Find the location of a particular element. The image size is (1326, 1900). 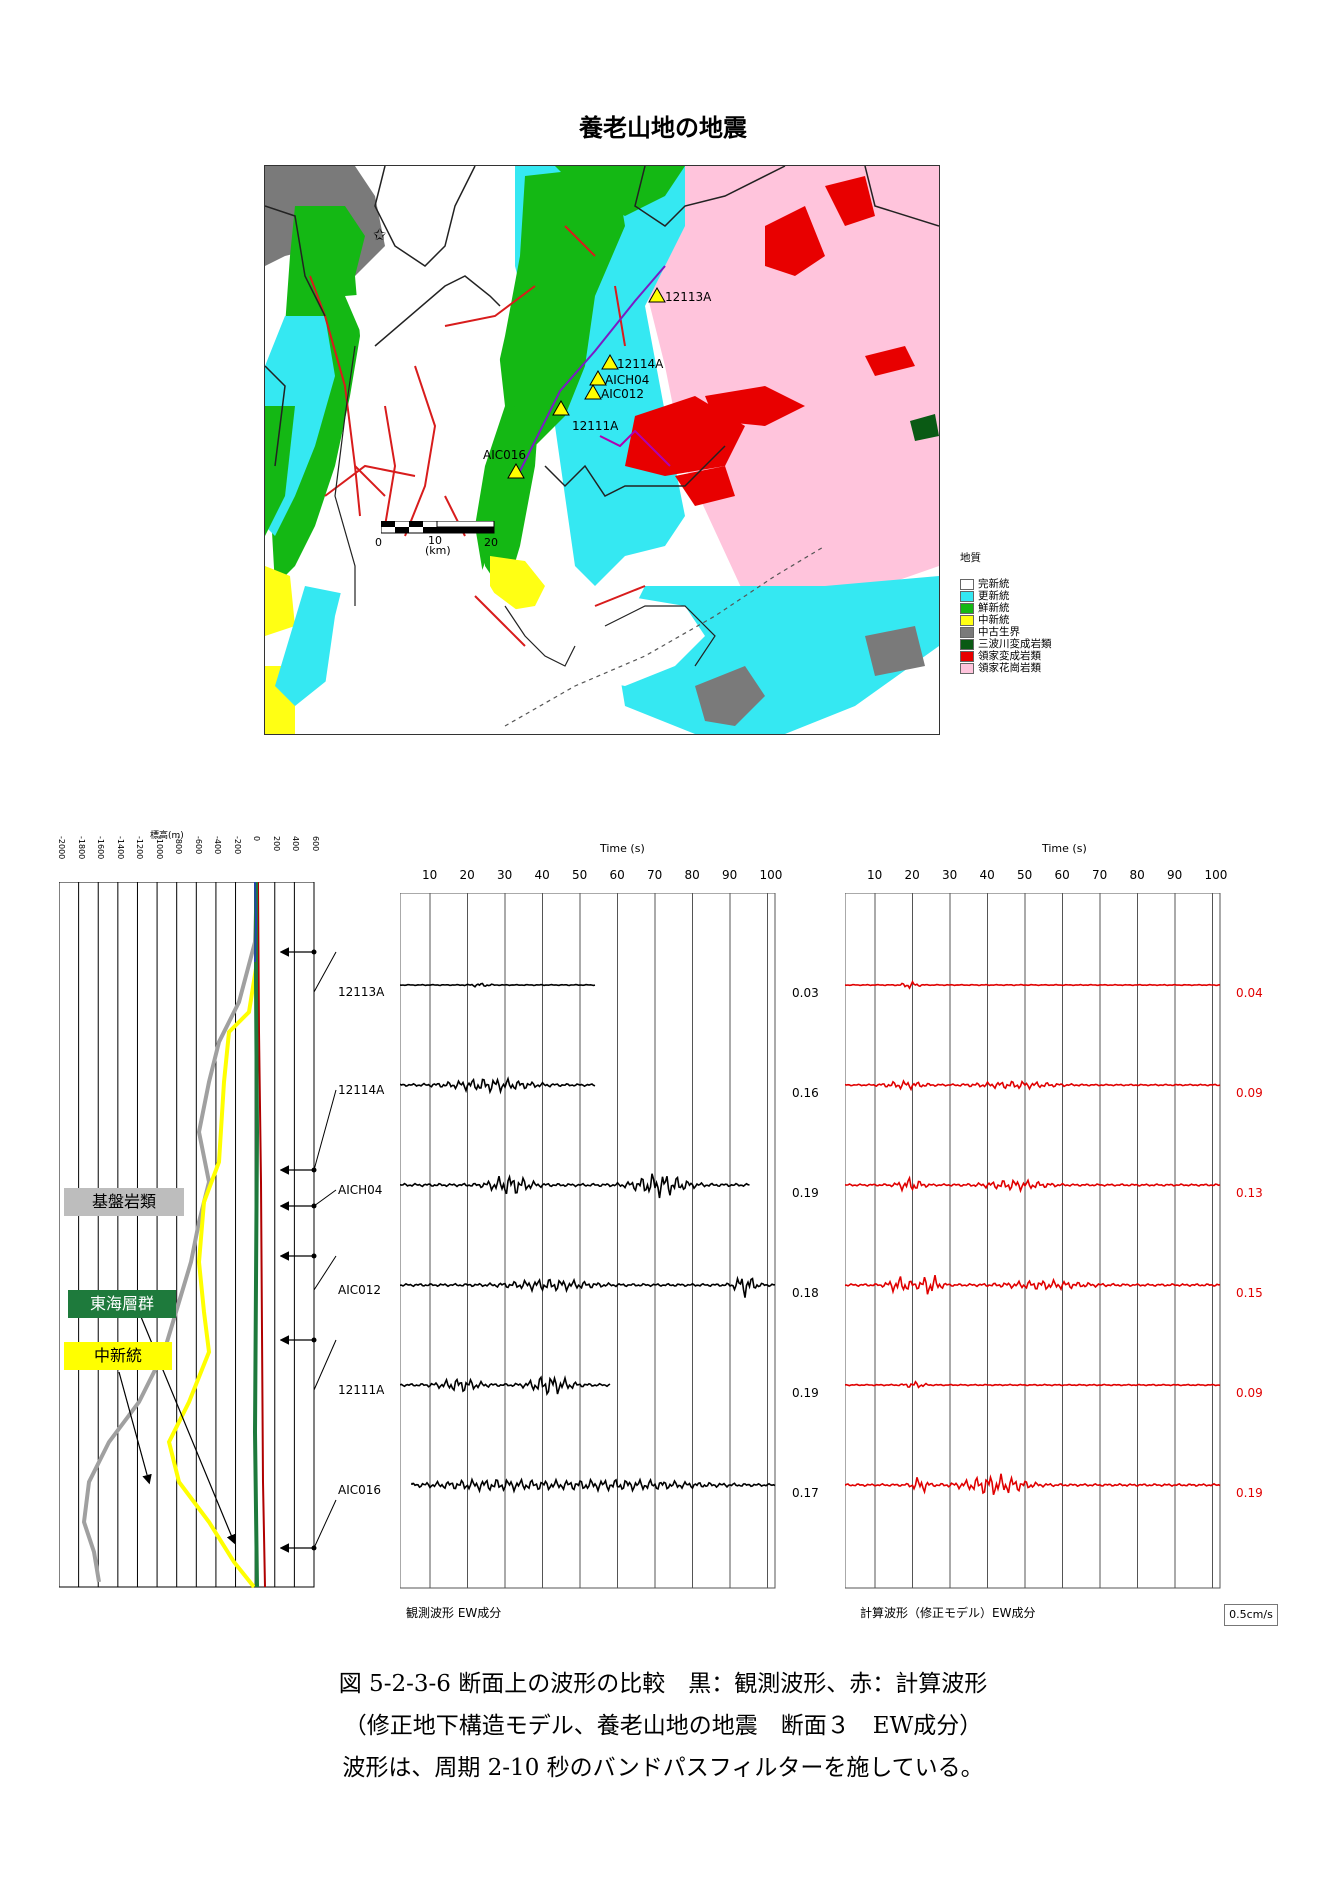

profile-tick: 200 is located at coordinates (276, 844).